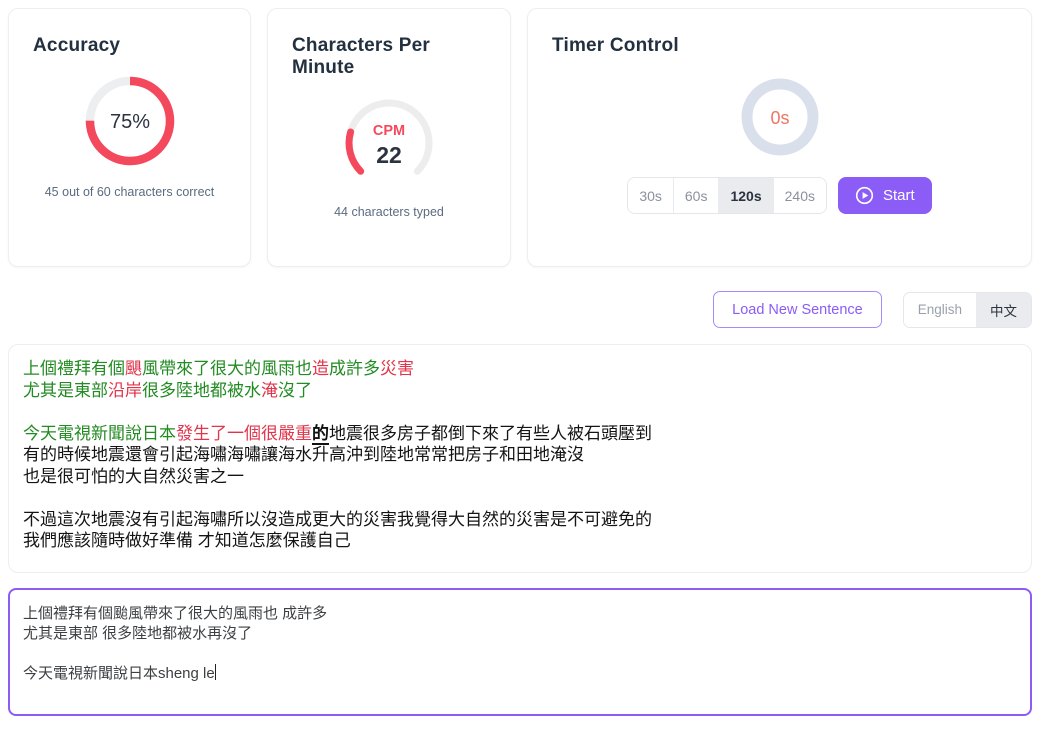  What do you see at coordinates (389, 141) in the screenshot?
I see `cpm-gauge-chart: CPM 22` at bounding box center [389, 141].